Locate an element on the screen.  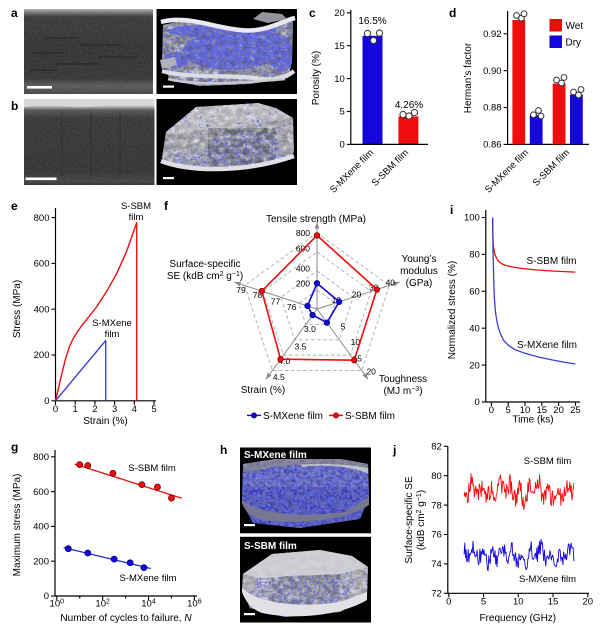
svg-text: 77 is located at coordinates (276, 302).